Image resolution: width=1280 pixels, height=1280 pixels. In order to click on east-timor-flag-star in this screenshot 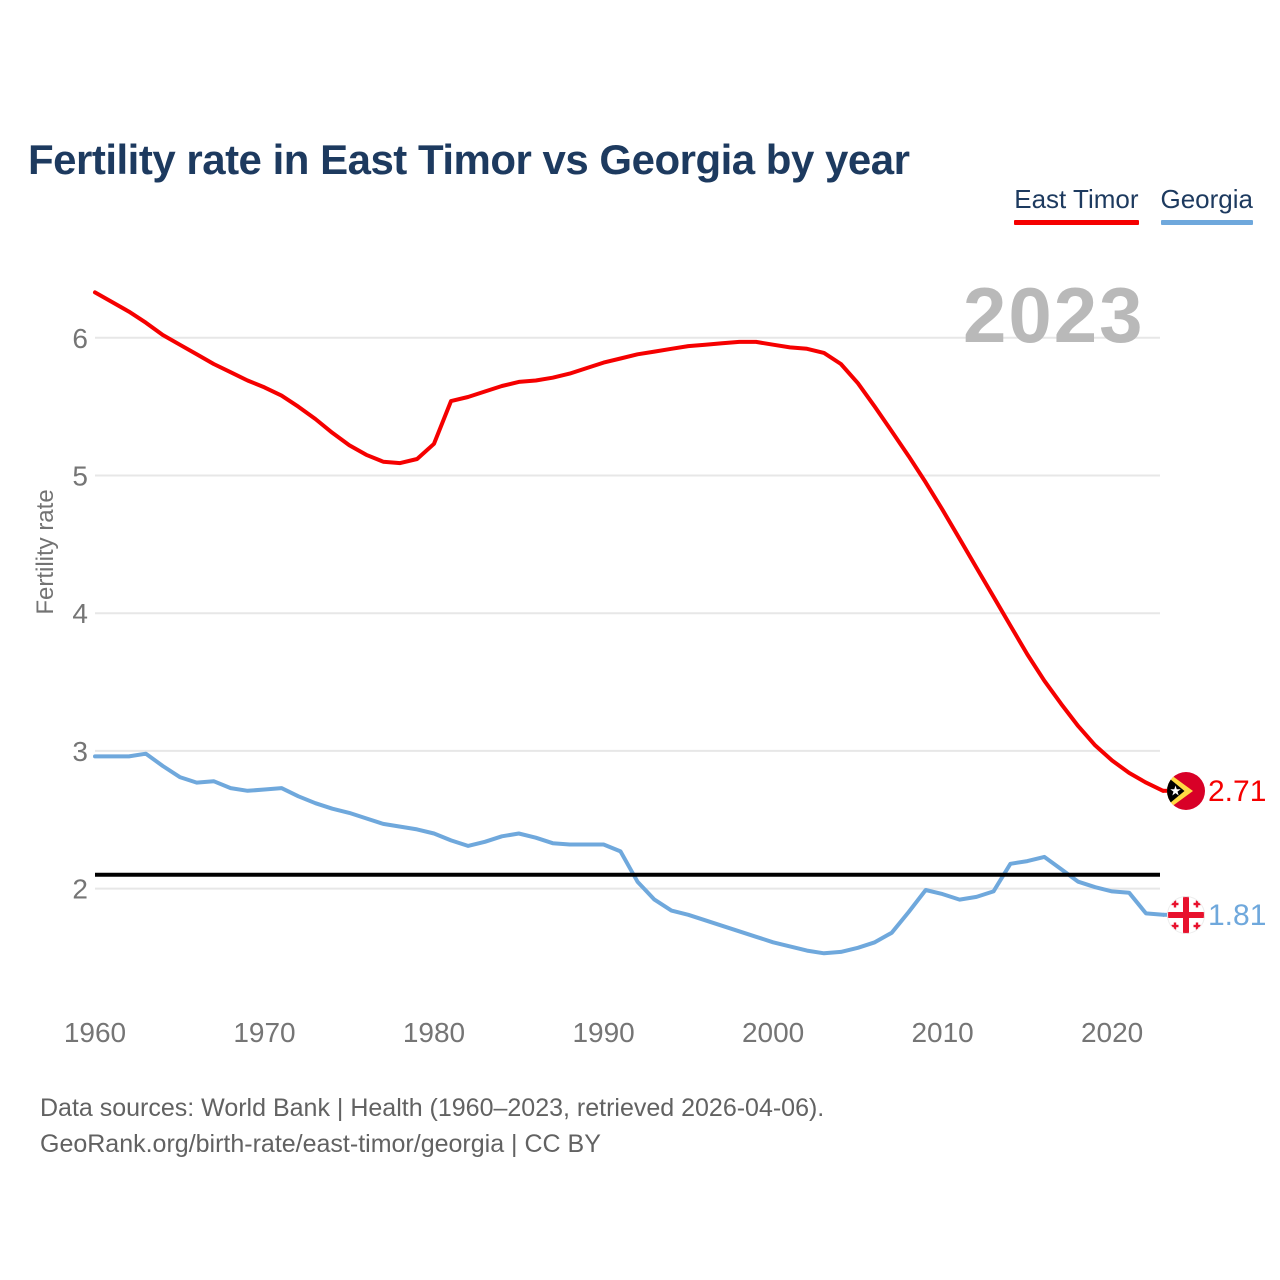, I will do `click(1175, 790)`.